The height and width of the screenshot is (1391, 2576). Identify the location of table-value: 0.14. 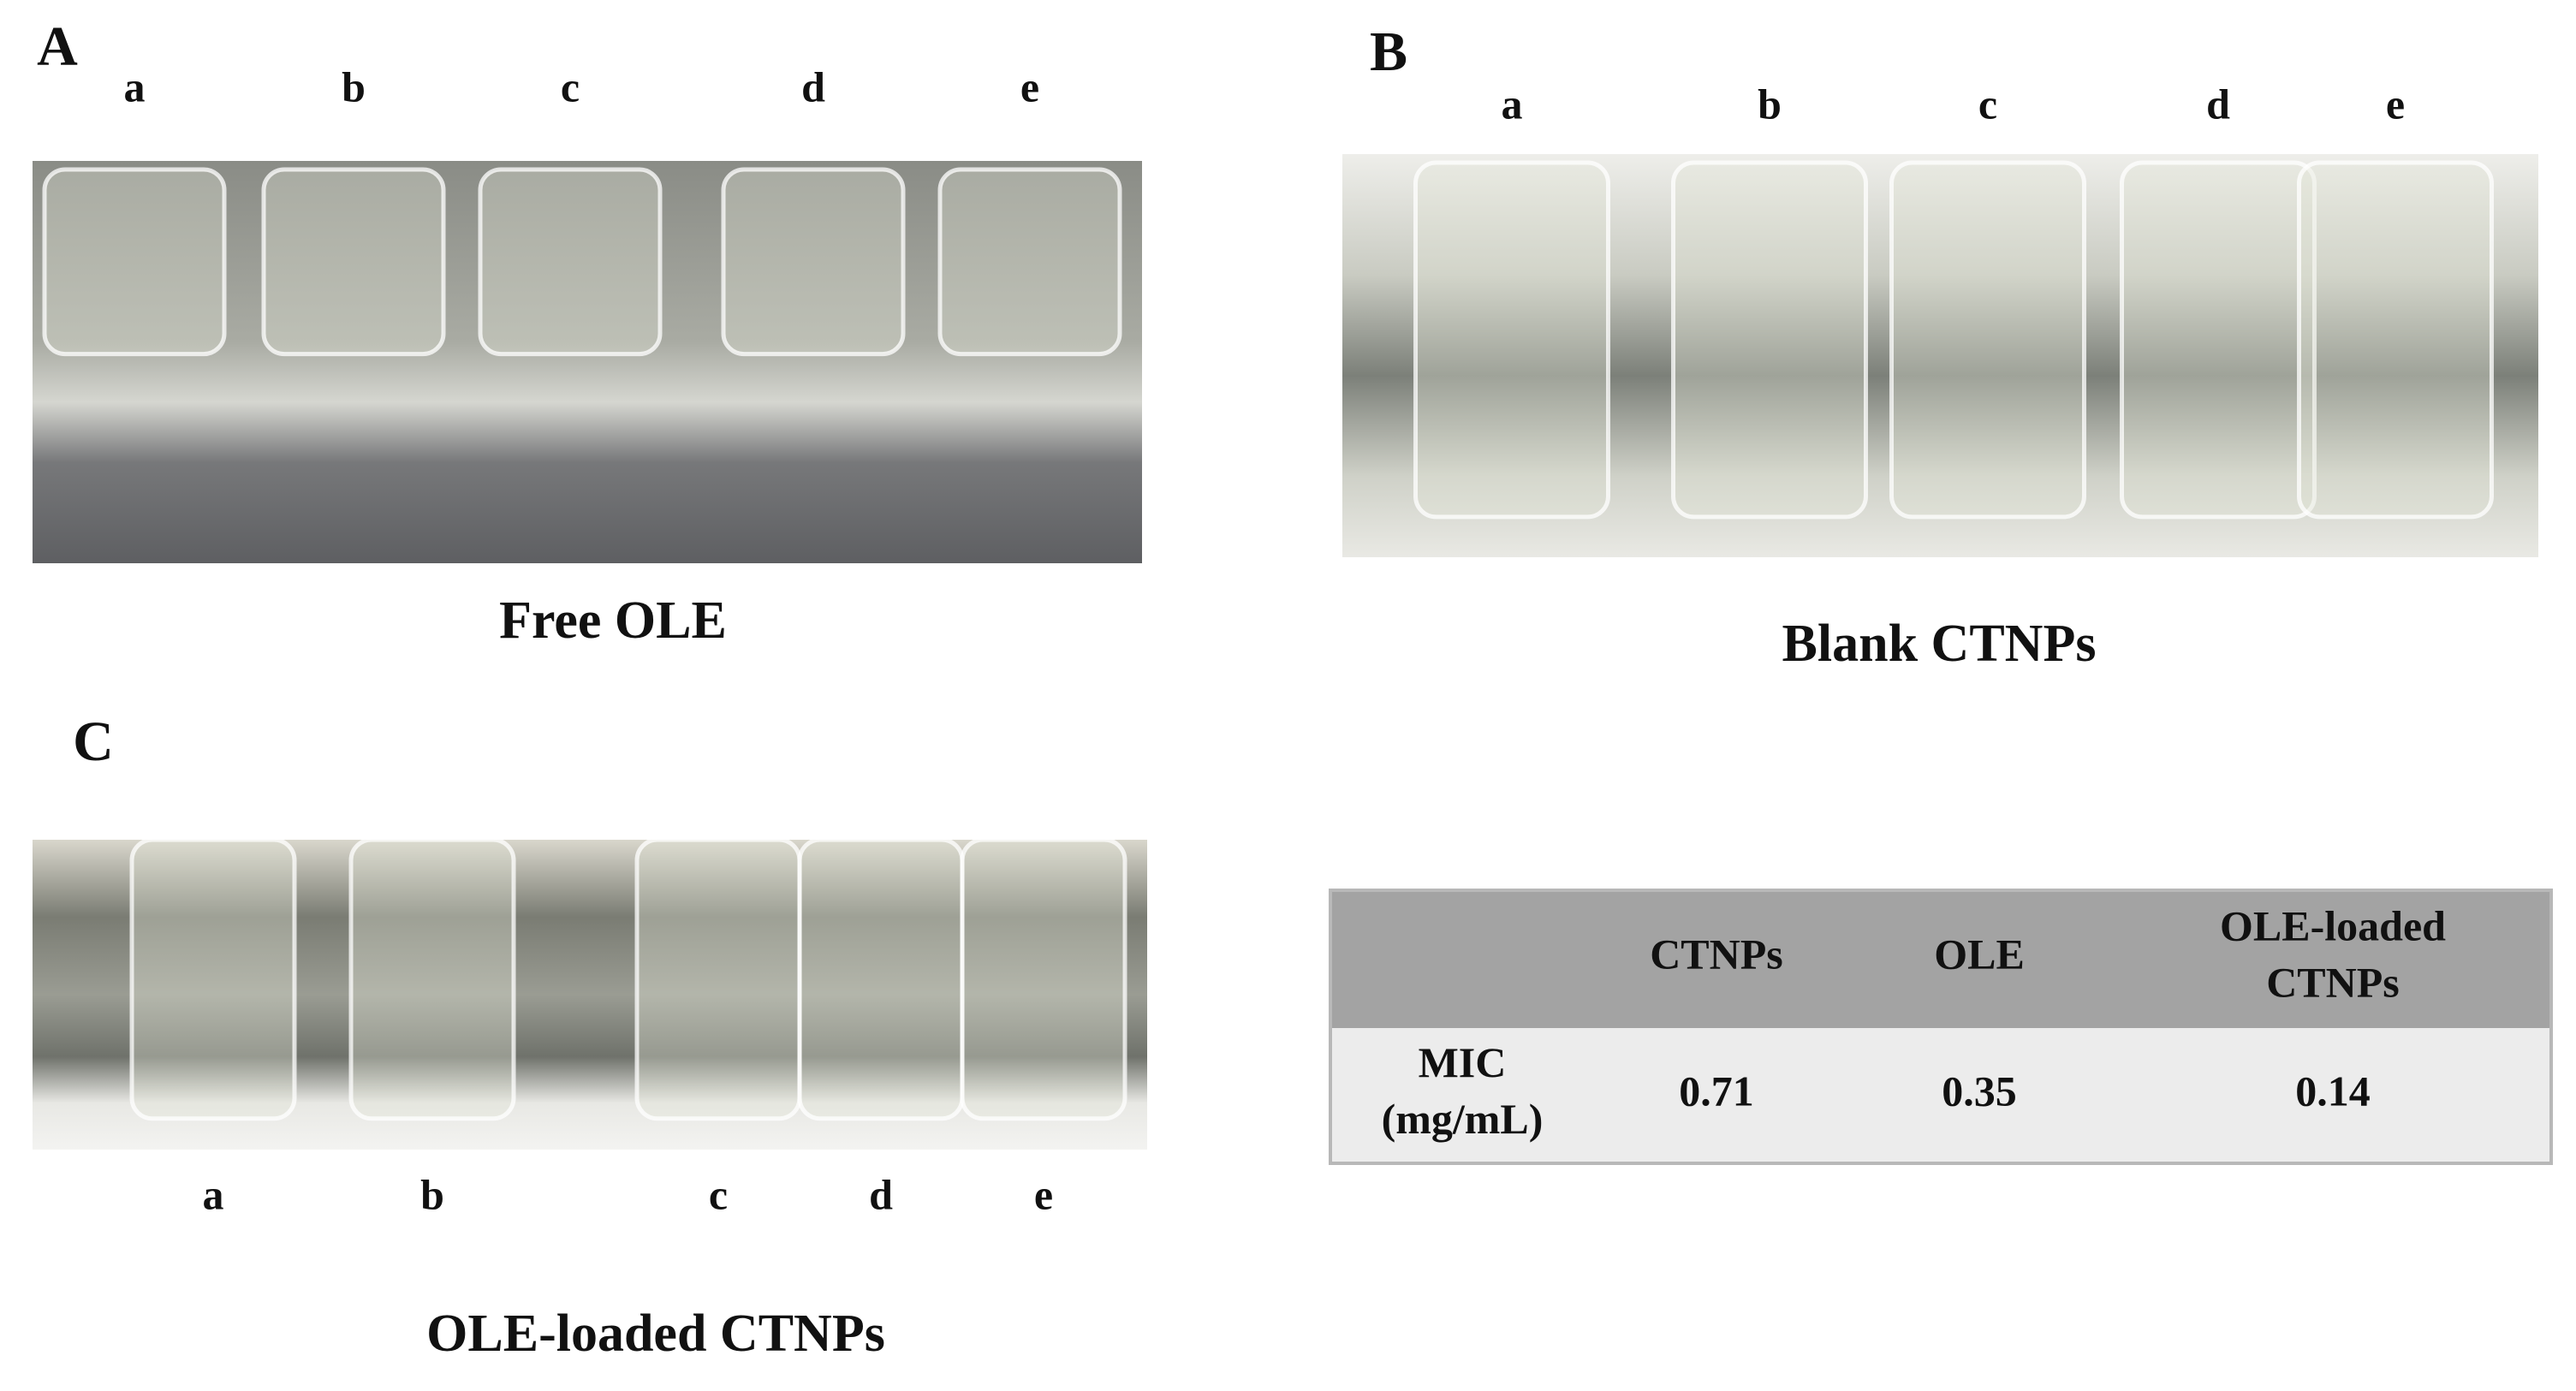
(2333, 1091).